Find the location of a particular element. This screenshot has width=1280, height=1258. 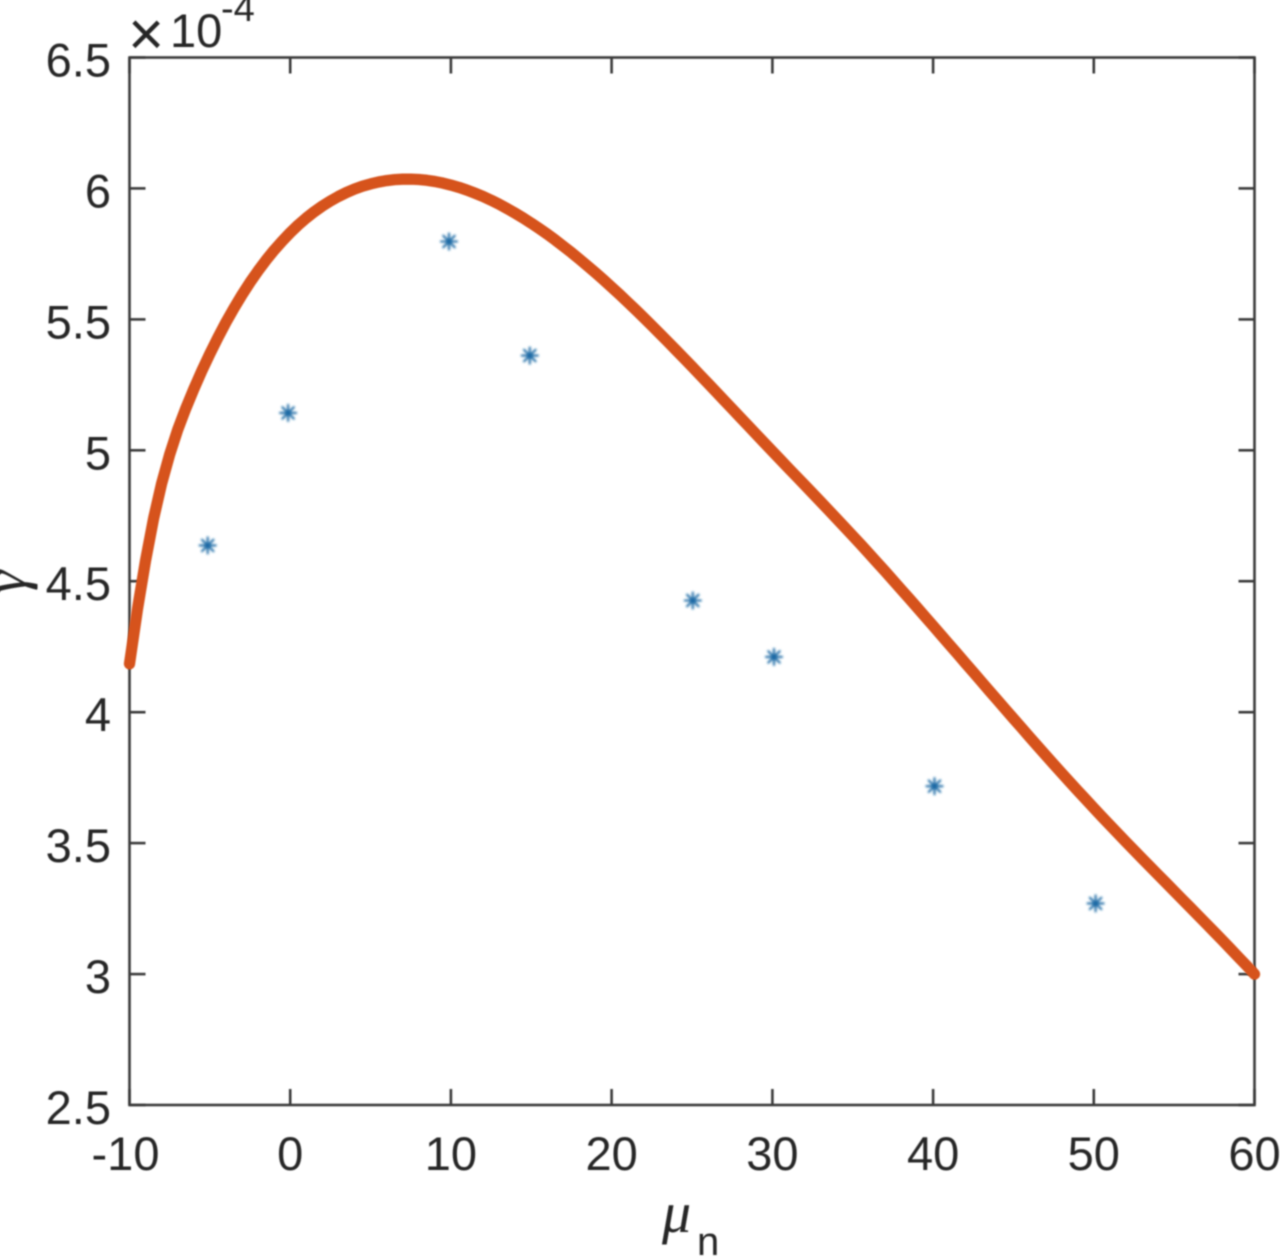

svg-text: 40 is located at coordinates (933, 1153).